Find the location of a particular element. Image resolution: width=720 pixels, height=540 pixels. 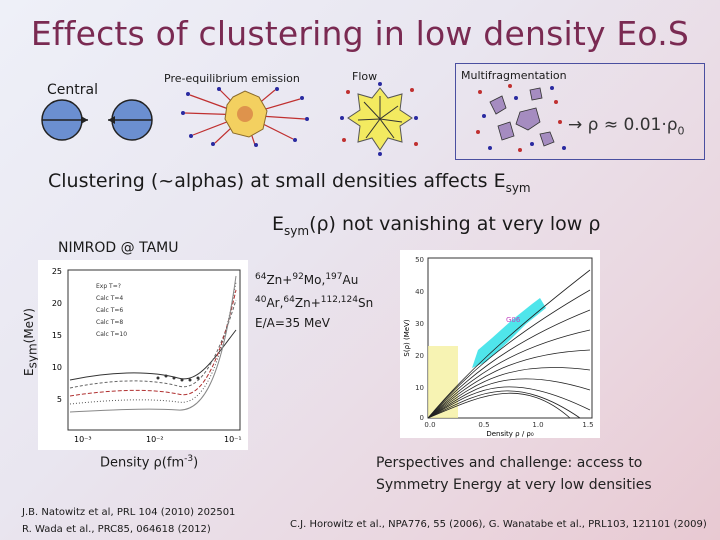

multifragmentation-label: Multifragmentation is located at coordinates (514, 75).